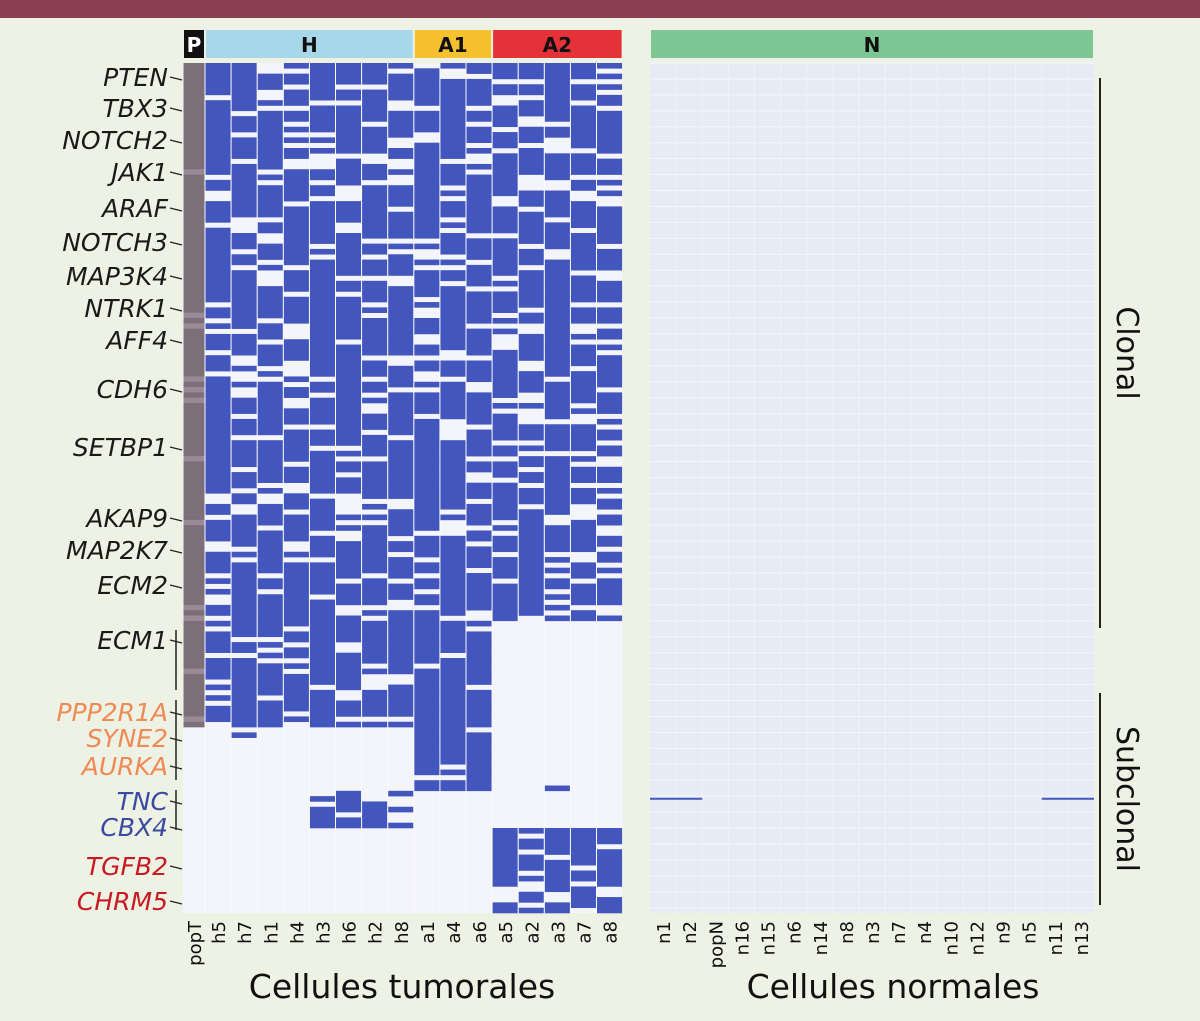 The width and height of the screenshot is (1200, 1021). Describe the element at coordinates (176, 243) in the screenshot. I see `gene-pointer` at that location.